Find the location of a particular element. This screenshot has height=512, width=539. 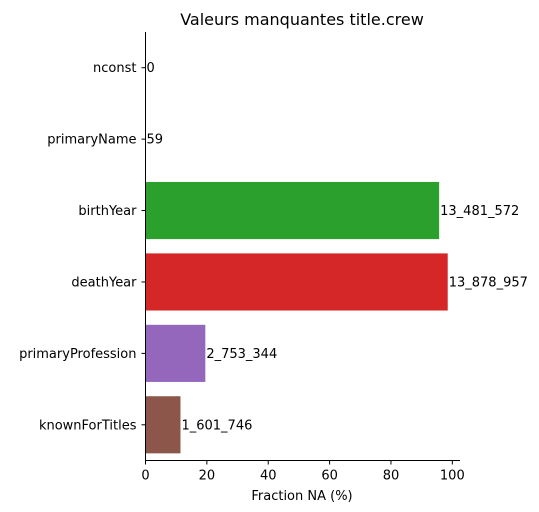

y-tick-label-primaryProfession: primaryProfession is located at coordinates (77, 354).